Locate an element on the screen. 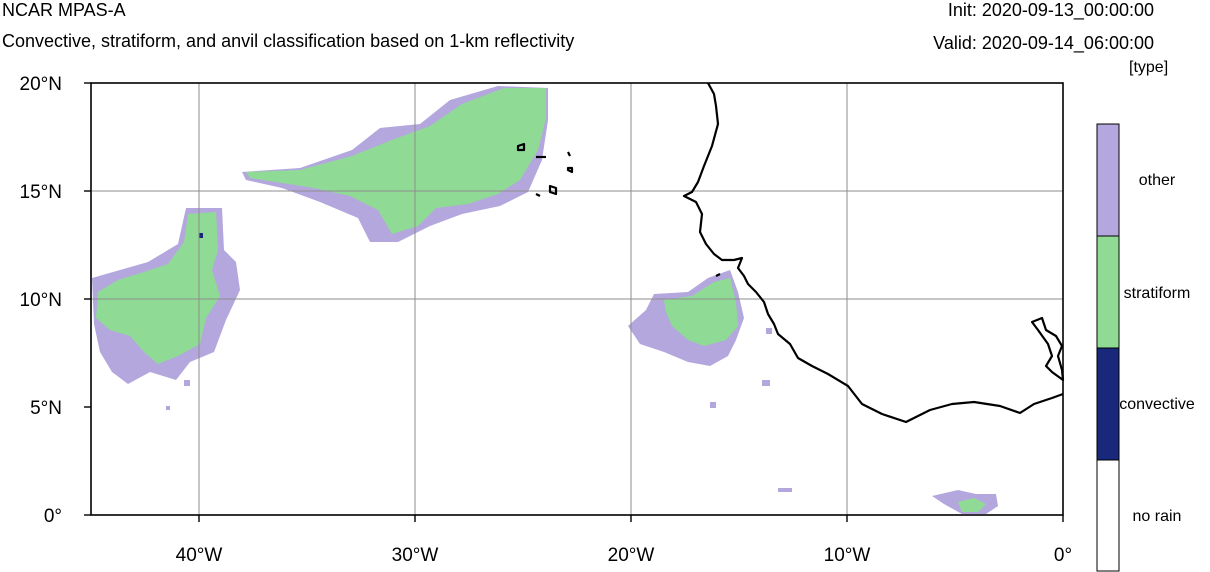 The width and height of the screenshot is (1210, 572). colorbar-label-no-rain: no rain is located at coordinates (1157, 516).